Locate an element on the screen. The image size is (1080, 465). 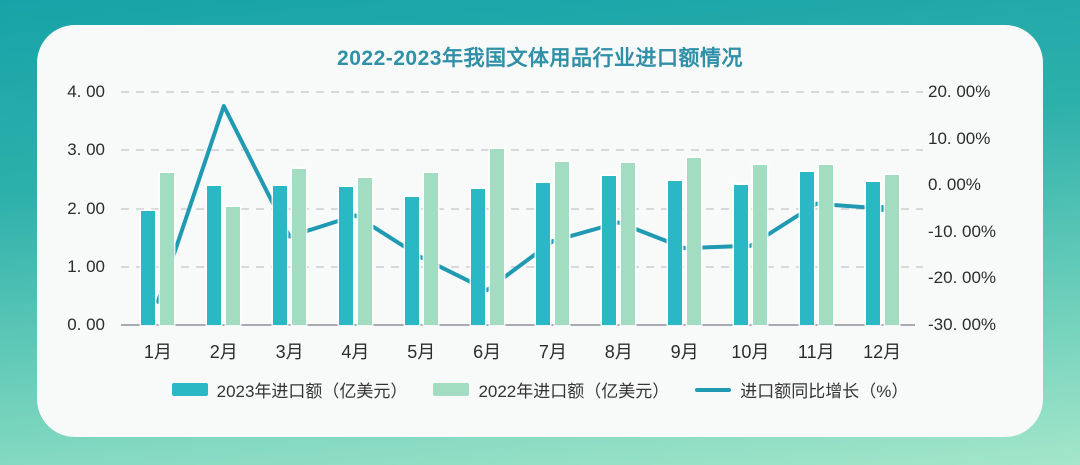
right-axis-tick: 10. 00% is located at coordinates (959, 138).